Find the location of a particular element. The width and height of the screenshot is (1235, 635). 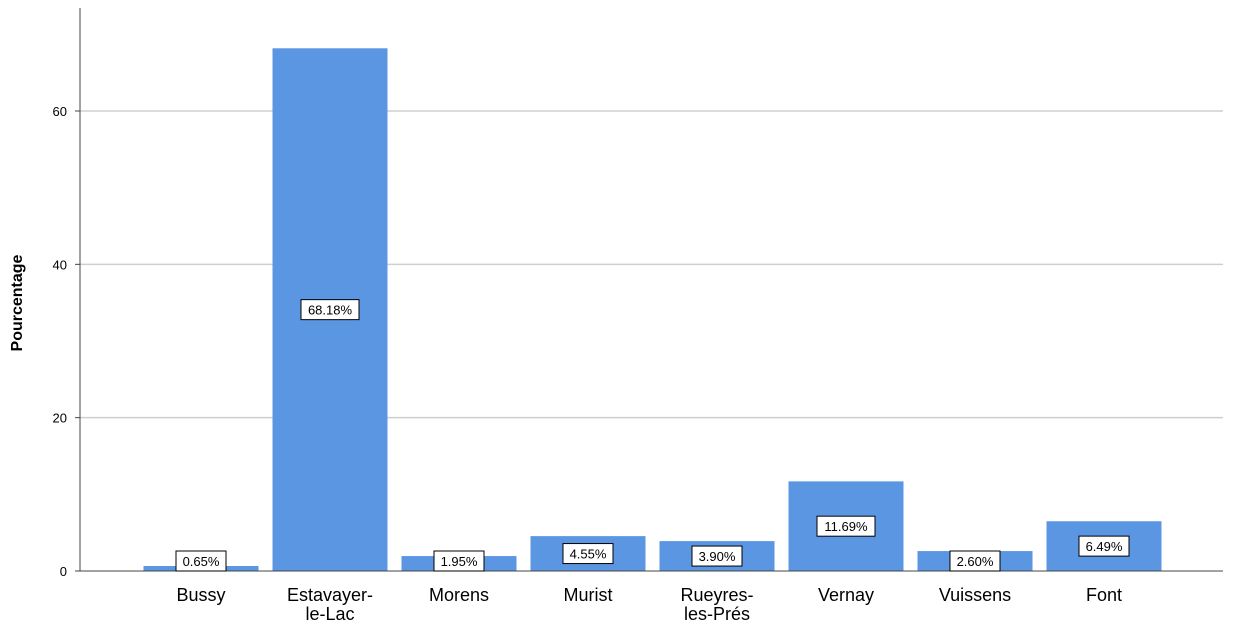

data-label-text: 0.65% is located at coordinates (201, 561).